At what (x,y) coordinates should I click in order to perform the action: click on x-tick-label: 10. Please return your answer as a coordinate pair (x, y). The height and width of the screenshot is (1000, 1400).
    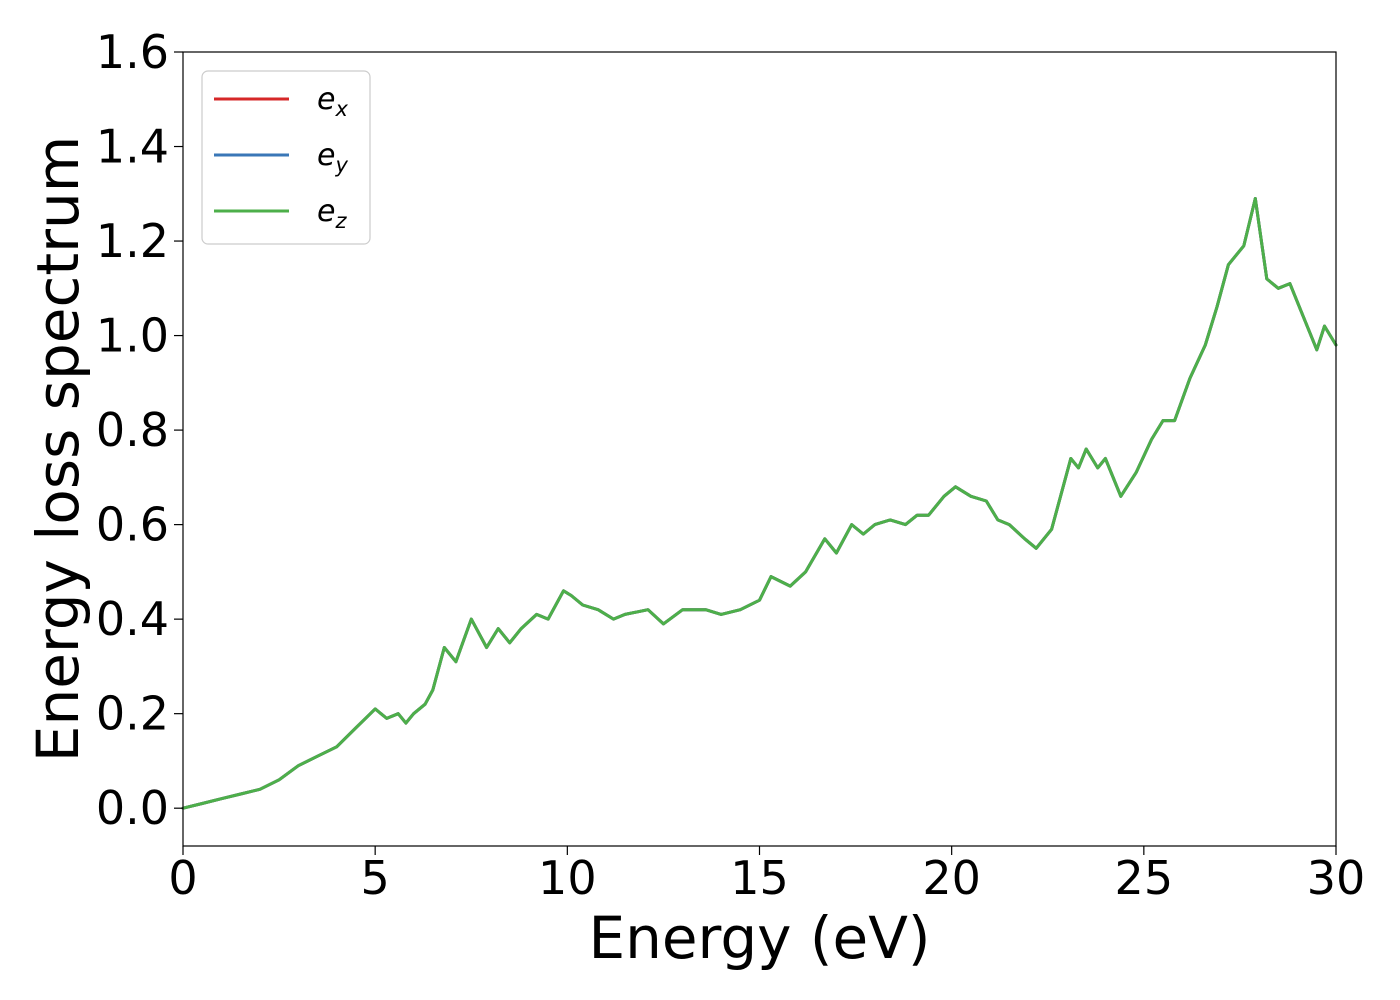
    Looking at the image, I should click on (567, 878).